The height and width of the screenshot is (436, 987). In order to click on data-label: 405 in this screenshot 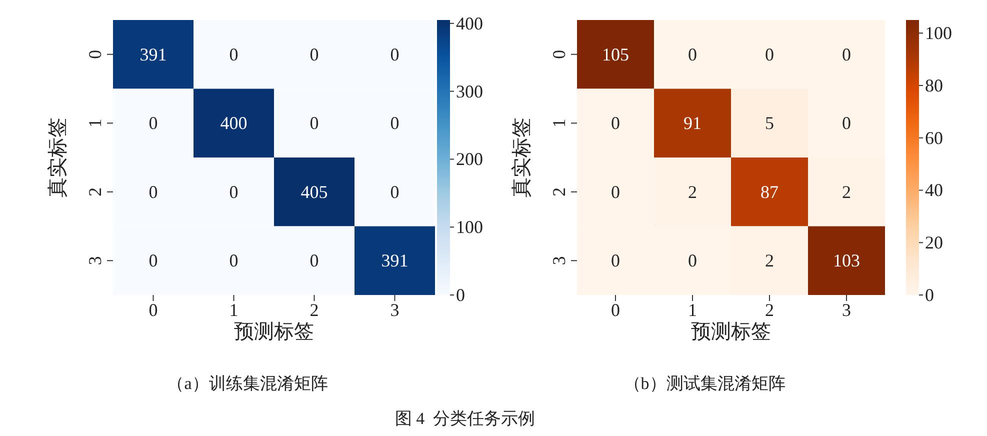, I will do `click(314, 192)`.